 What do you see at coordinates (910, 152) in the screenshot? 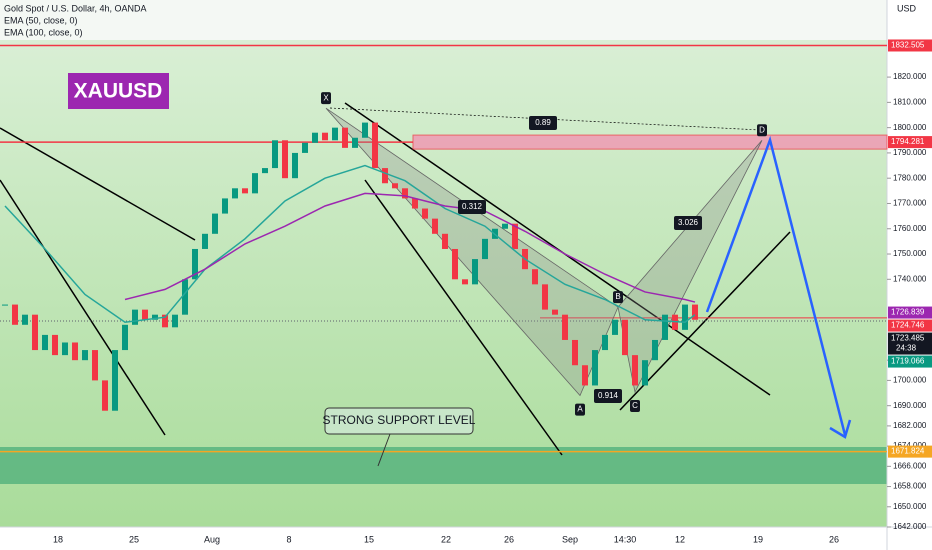
I see `y-tick-label: 1790.000` at bounding box center [910, 152].